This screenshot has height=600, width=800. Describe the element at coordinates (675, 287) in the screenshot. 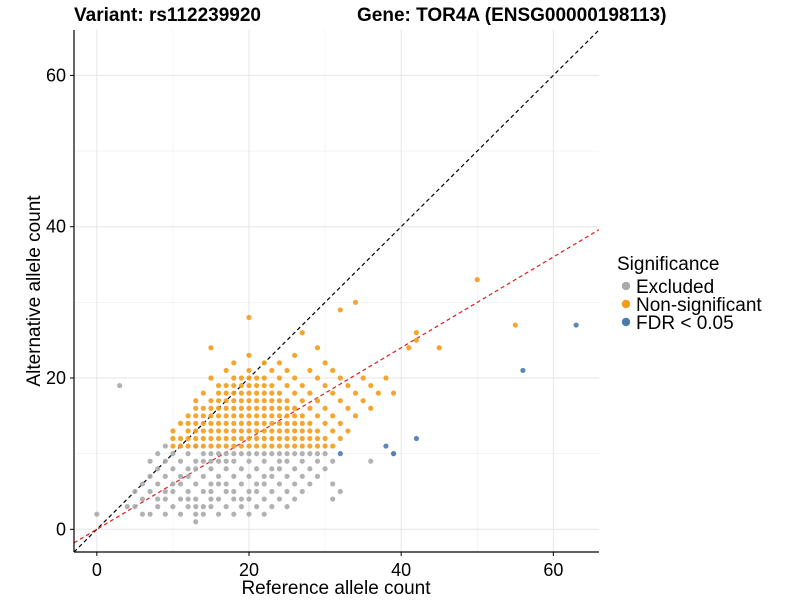

I see `legend-label-excluded: Excluded` at that location.